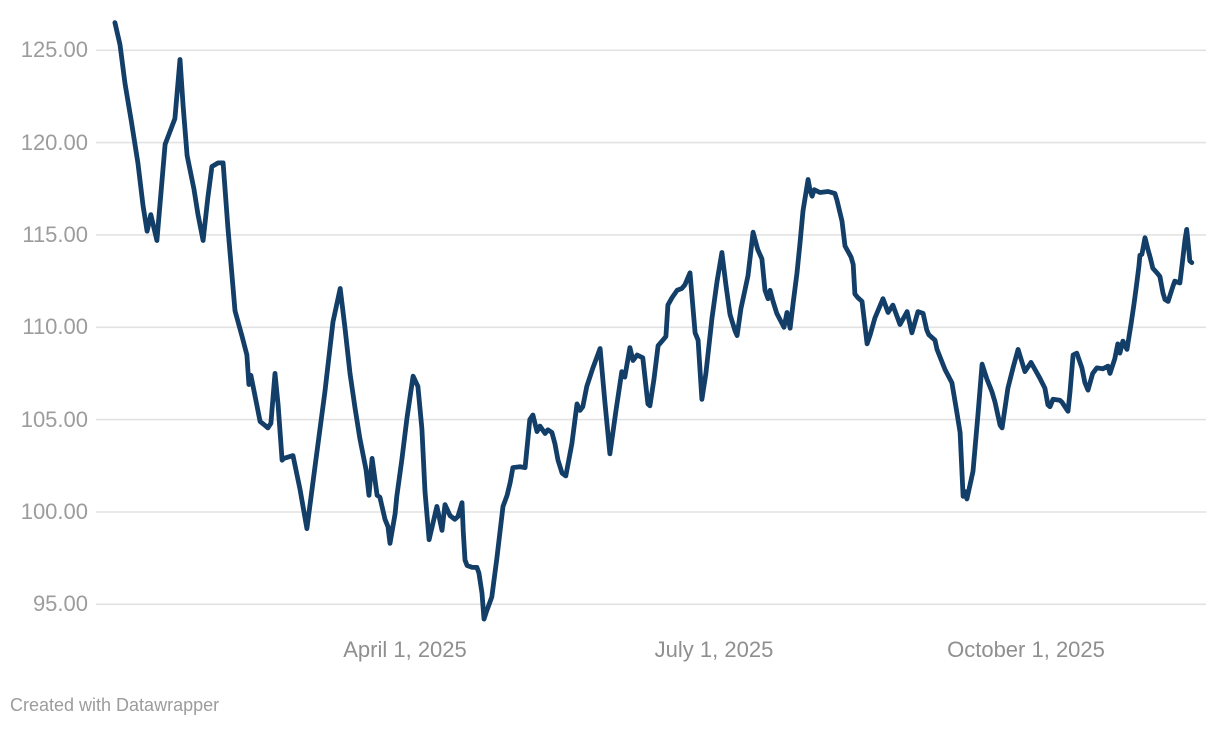 The width and height of the screenshot is (1220, 730). I want to click on y-axis-tick-label: 120.00, so click(54, 142).